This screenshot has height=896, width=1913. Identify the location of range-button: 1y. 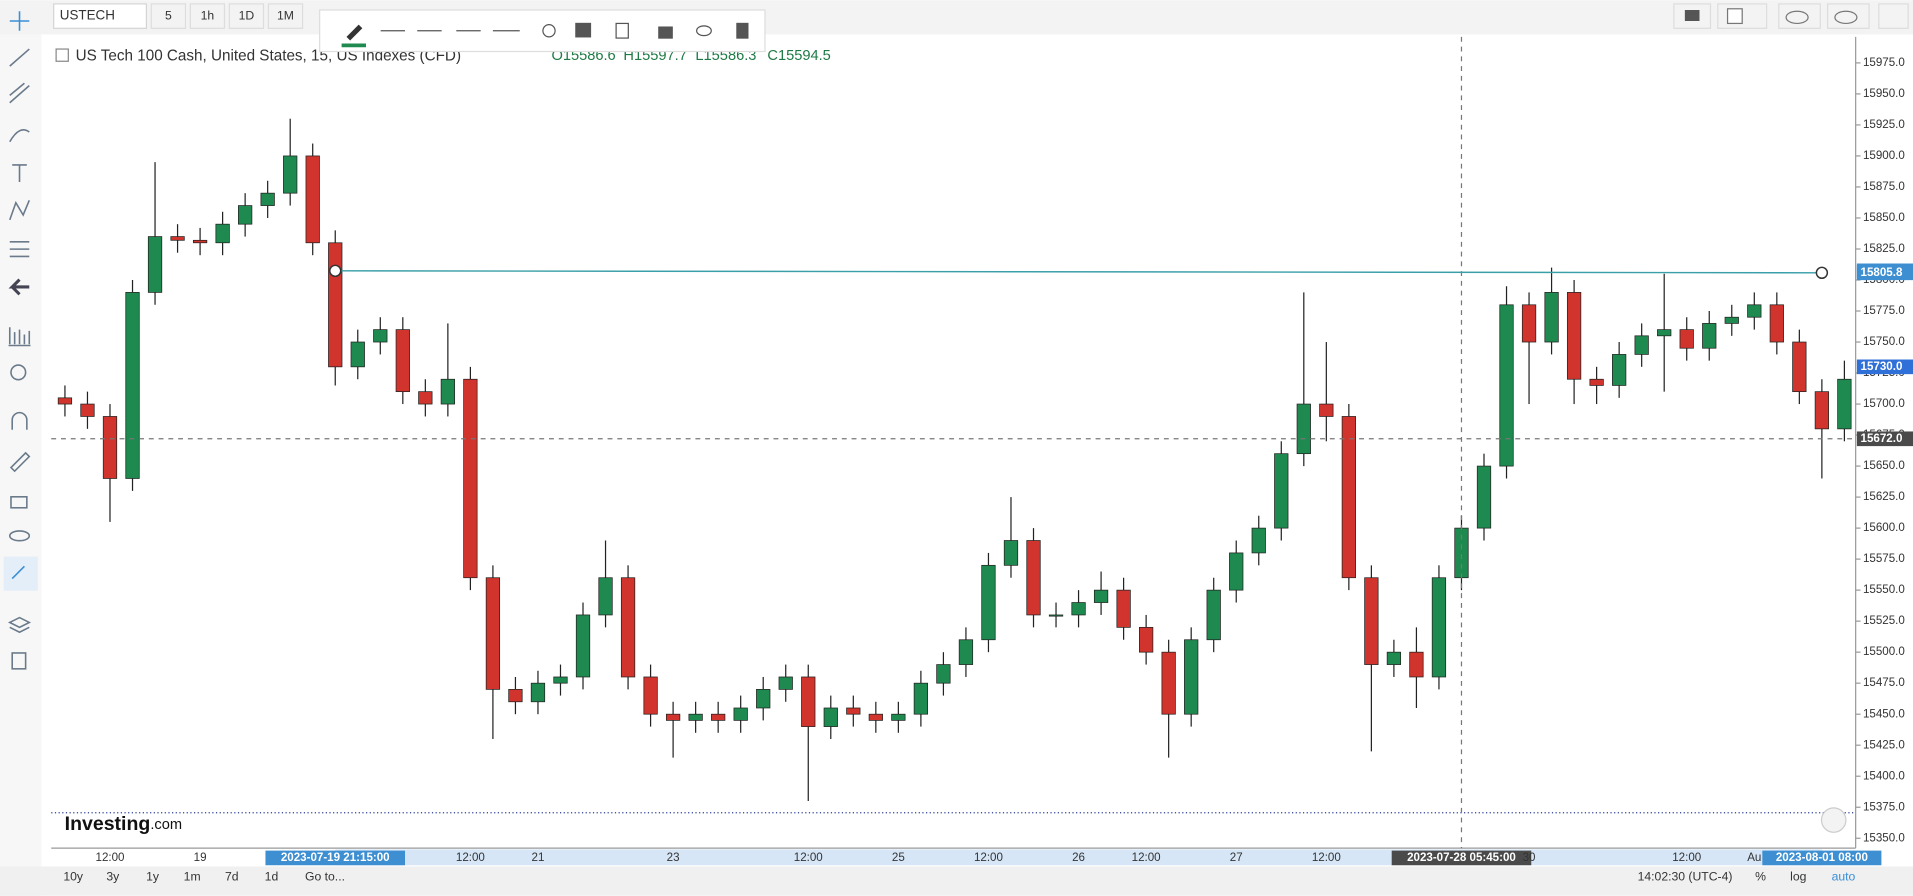
(153, 877).